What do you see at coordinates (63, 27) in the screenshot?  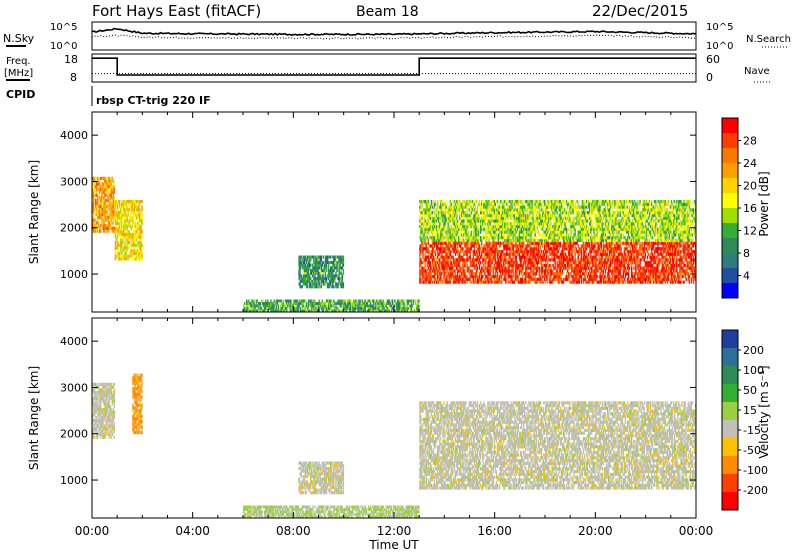 I see `noise-left-tick-top: 10^5` at bounding box center [63, 27].